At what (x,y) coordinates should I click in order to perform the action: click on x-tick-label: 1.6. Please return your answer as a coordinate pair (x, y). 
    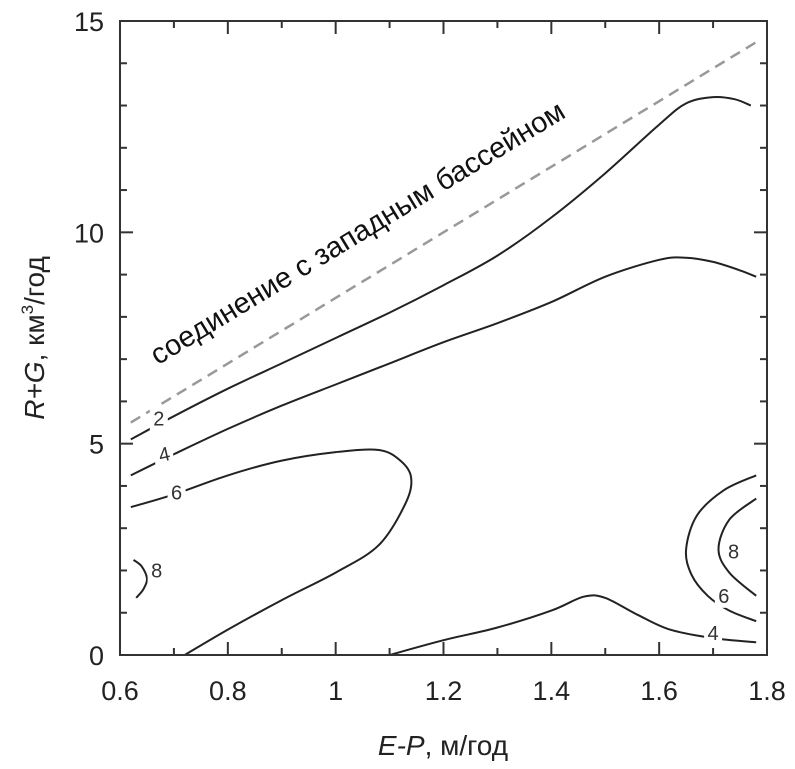
    Looking at the image, I should click on (659, 691).